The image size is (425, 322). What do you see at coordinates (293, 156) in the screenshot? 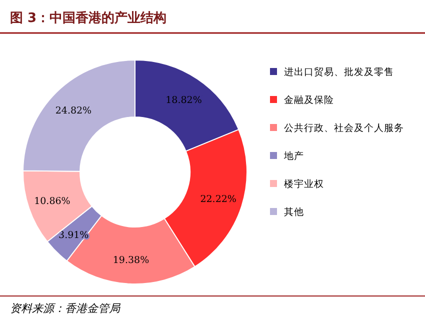
I see `legend-label: 地产` at bounding box center [293, 156].